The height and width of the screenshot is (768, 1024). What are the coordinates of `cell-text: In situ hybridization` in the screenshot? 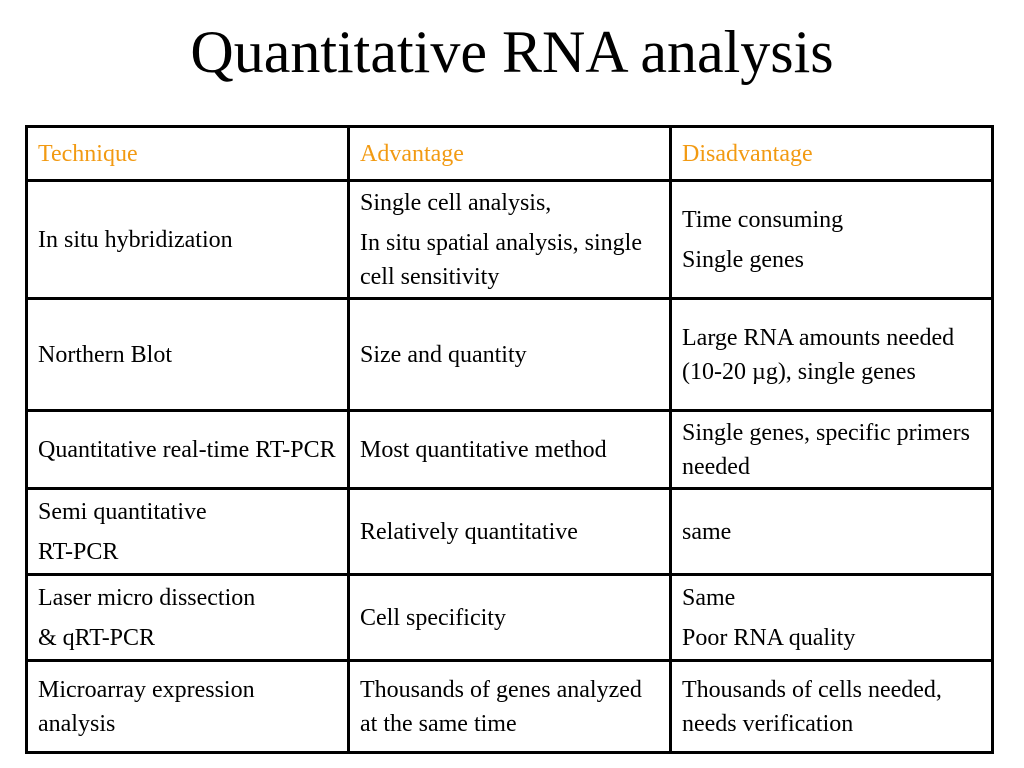 It's located at (135, 239).